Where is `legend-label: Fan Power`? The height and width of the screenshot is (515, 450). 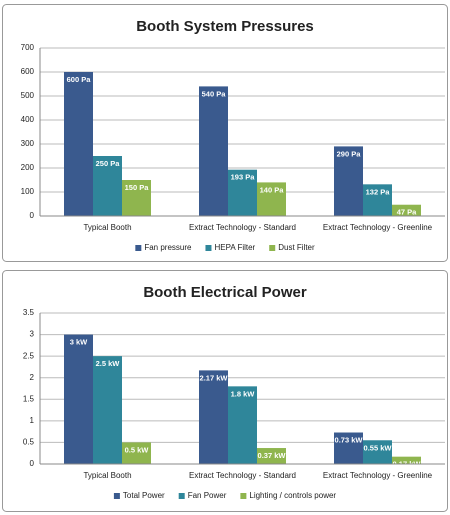 legend-label: Fan Power is located at coordinates (207, 495).